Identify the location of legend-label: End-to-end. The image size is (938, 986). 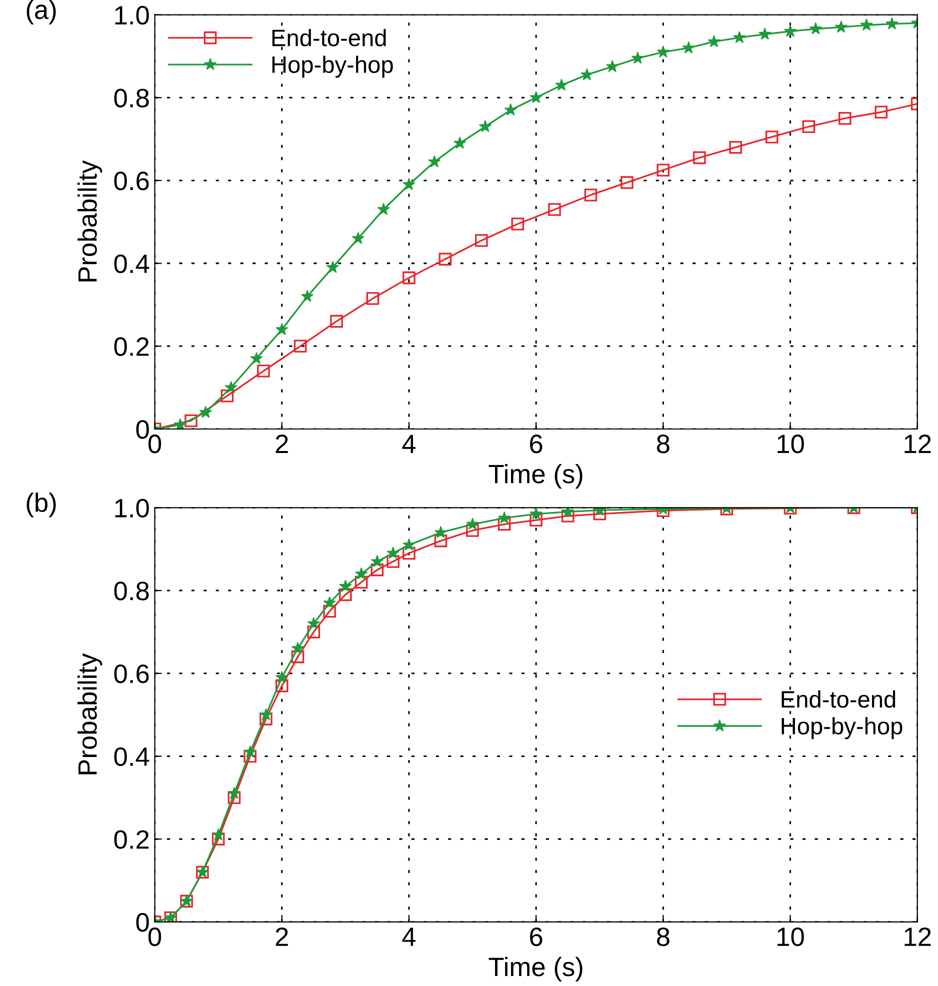
(329, 37).